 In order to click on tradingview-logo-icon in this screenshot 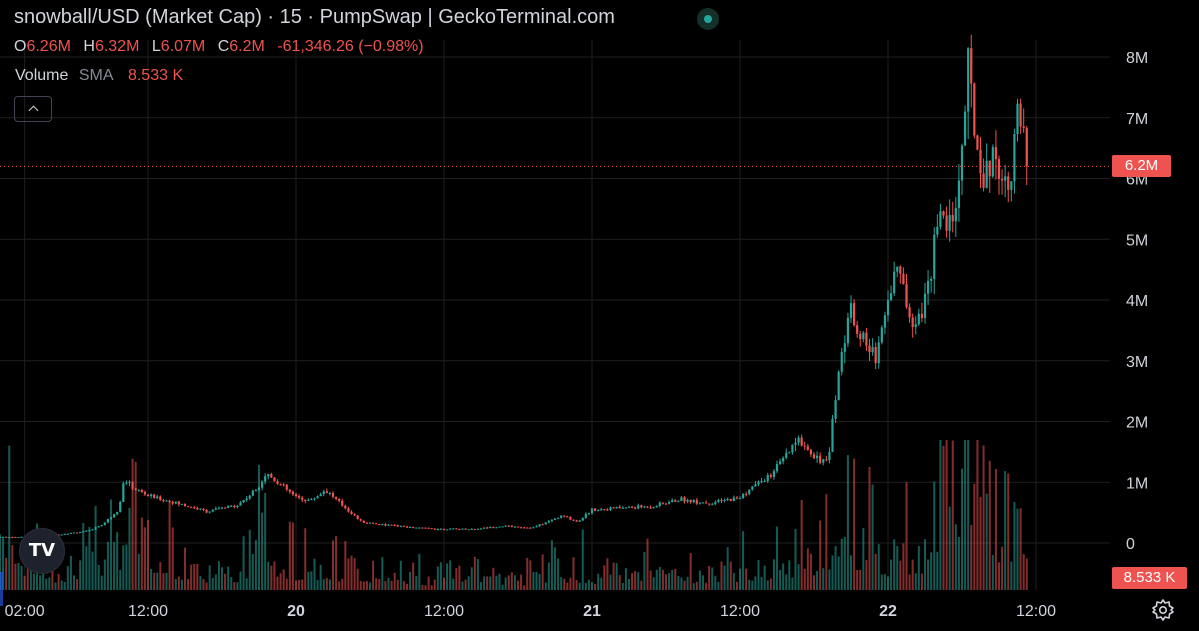, I will do `click(42, 551)`.